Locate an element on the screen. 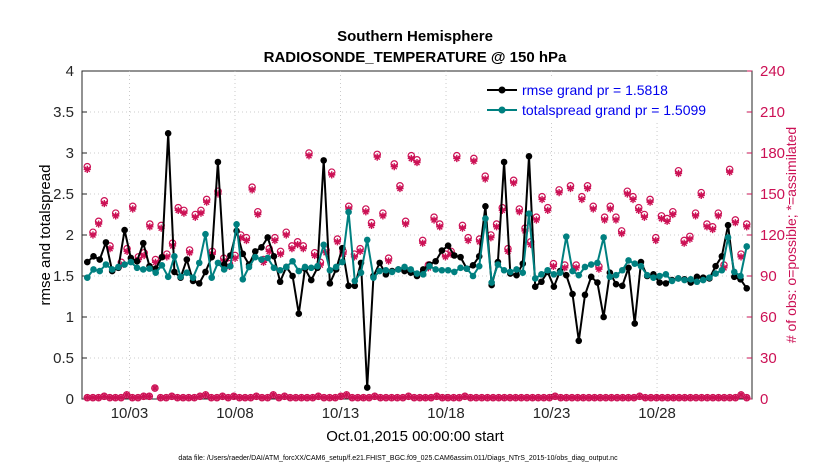 Image resolution: width=830 pixels, height=470 pixels. y2-axis-label: # of obs: o=possible; *=assimilated is located at coordinates (791, 235).